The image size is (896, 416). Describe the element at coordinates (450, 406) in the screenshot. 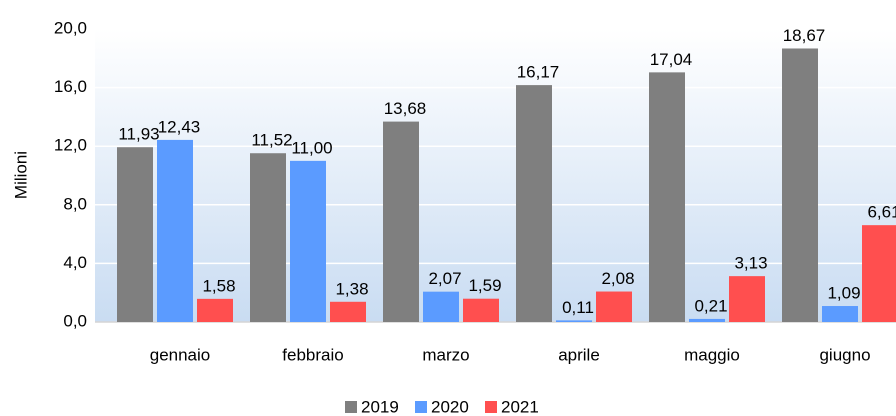

I see `legend-label: 2020` at that location.